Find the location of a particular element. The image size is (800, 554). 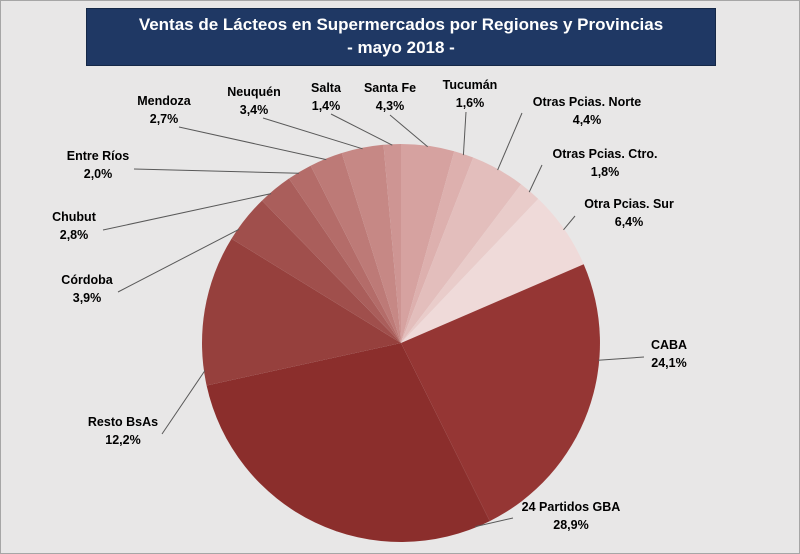

pie-slice-chubut is located at coordinates (331, 260).